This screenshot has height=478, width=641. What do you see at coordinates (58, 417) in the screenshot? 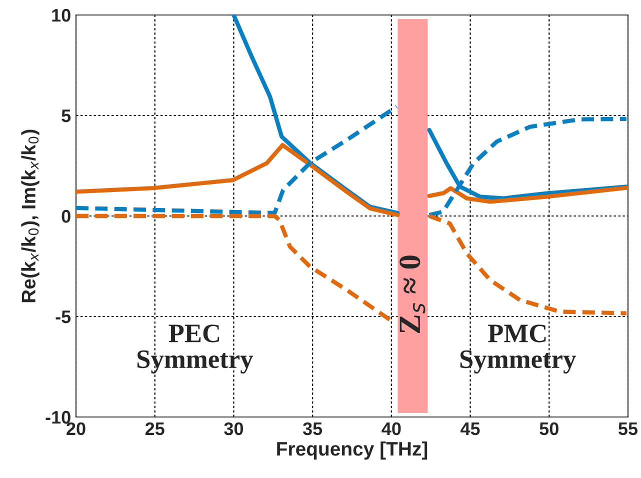
I see `y-tick-label: -10` at bounding box center [58, 417].